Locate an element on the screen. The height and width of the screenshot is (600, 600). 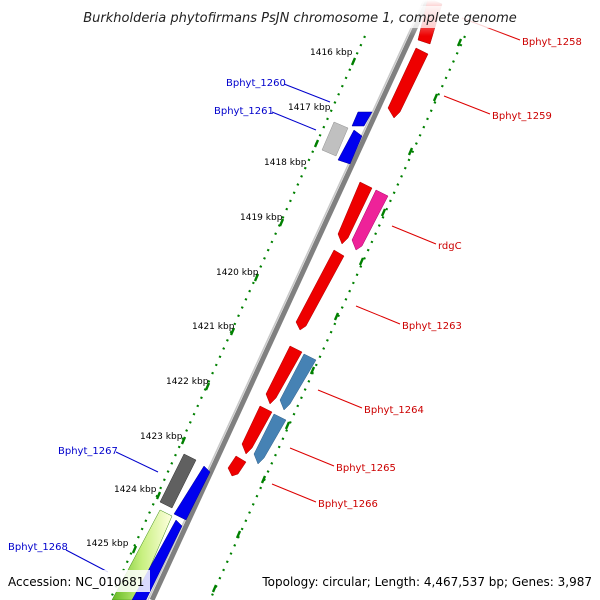
kbp-label: 1416 kbp is located at coordinates (331, 53).